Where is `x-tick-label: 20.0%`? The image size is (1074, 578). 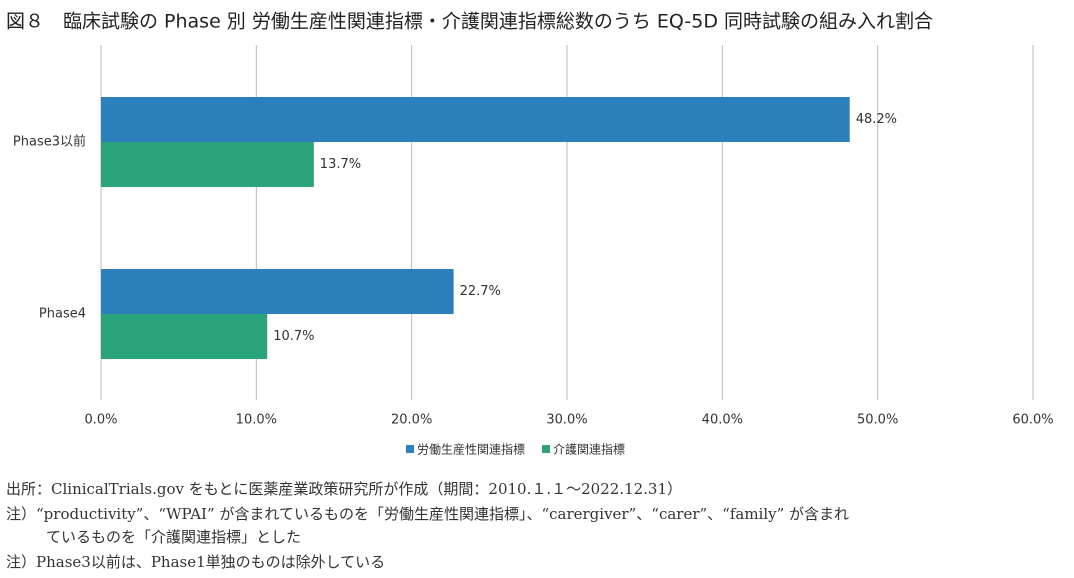 x-tick-label: 20.0% is located at coordinates (411, 420).